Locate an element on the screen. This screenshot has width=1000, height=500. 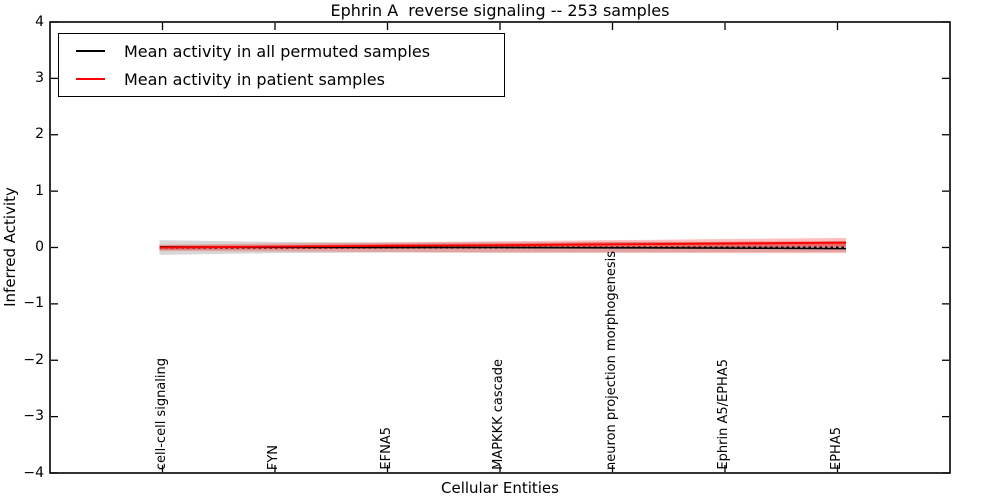
x-tick-label: EPHA5 is located at coordinates (836, 448).